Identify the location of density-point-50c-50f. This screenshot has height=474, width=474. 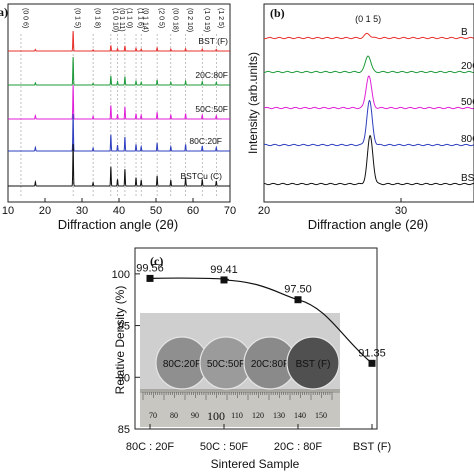
(224, 280).